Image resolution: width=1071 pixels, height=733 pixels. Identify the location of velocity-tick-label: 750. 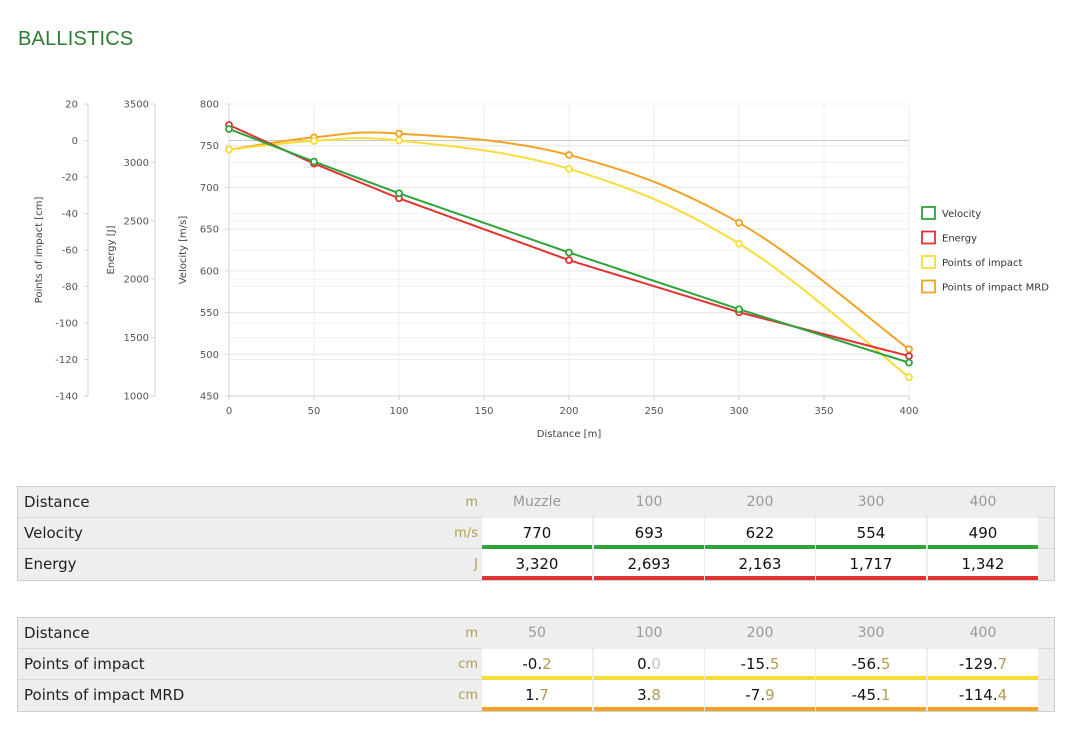
(209, 146).